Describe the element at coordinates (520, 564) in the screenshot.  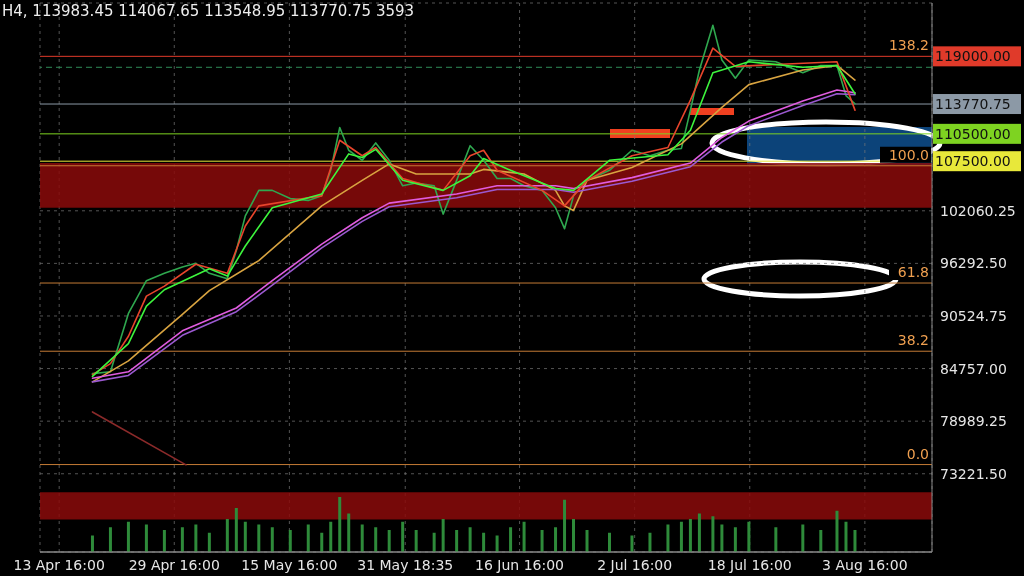
I see `x-tick-label: 16 Jun 16:00` at that location.